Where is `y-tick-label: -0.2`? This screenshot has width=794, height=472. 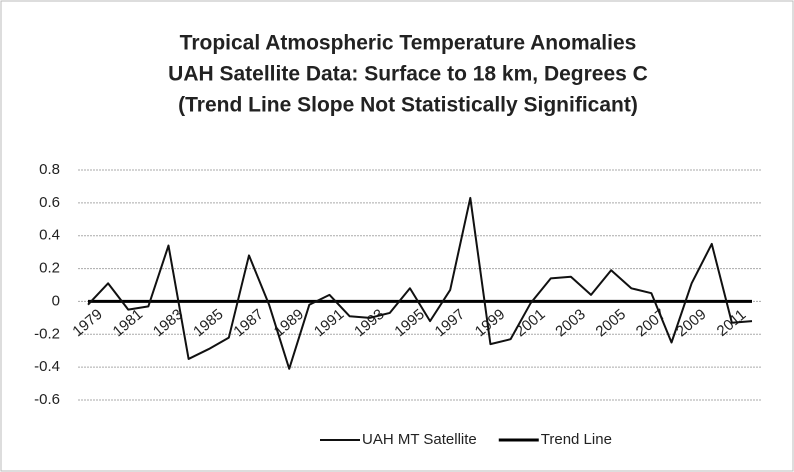 y-tick-label: -0.2 is located at coordinates (47, 333).